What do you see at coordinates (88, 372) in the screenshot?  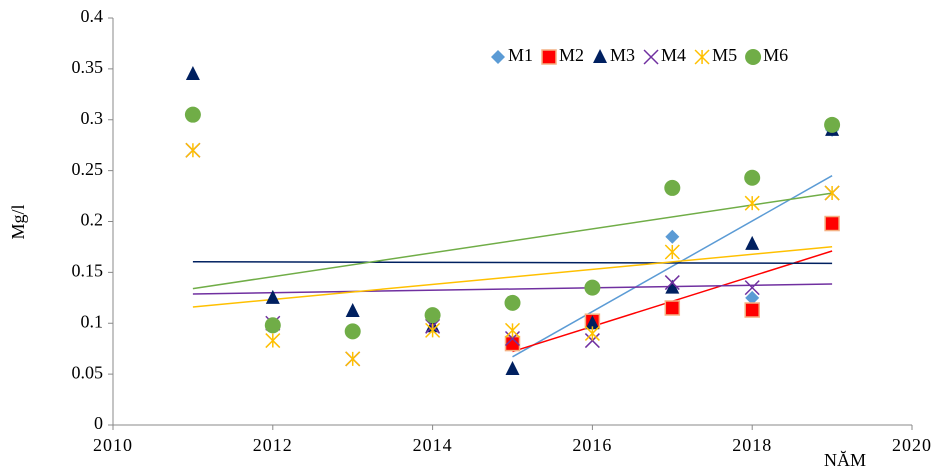 I see `y-tick-label: 0.05` at bounding box center [88, 372].